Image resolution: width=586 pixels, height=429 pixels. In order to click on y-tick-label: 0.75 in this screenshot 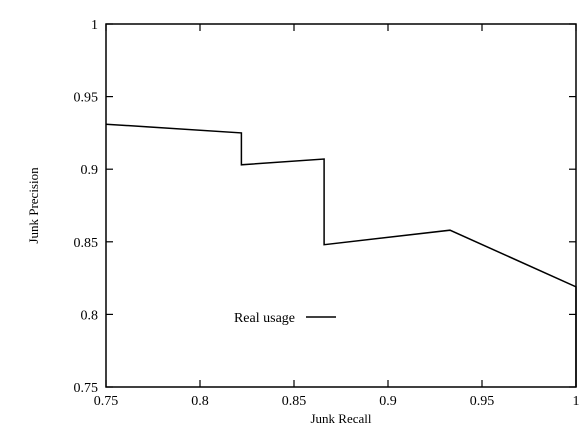, I will do `click(86, 388)`.